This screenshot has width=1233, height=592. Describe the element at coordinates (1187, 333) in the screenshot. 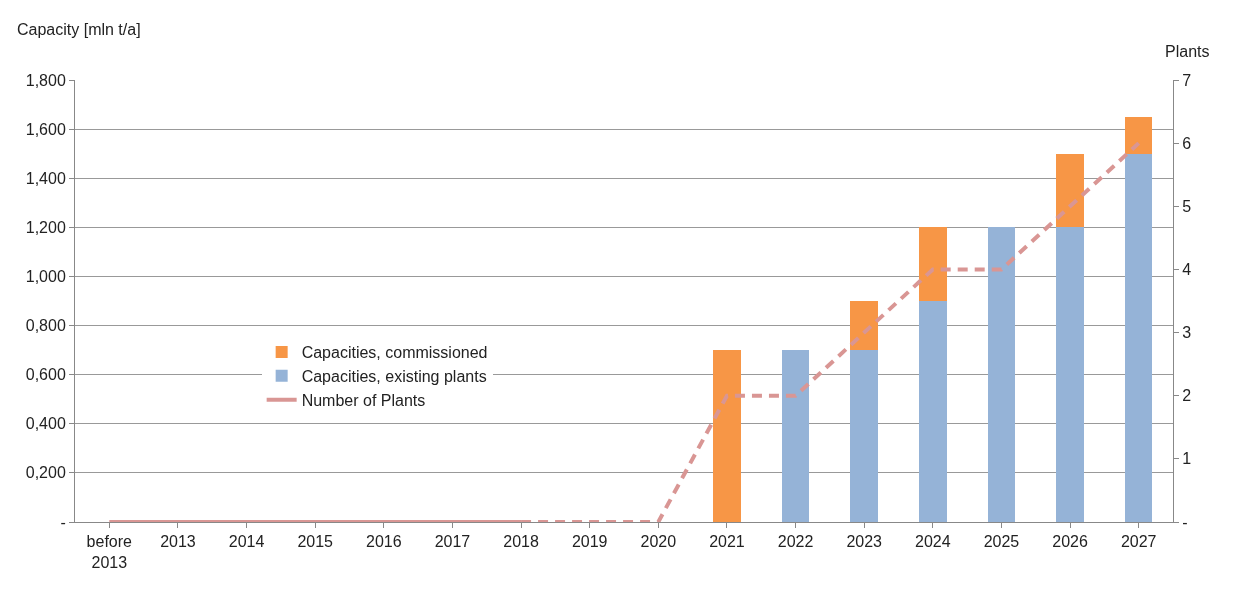

I see `y2-tick-label: 3` at that location.